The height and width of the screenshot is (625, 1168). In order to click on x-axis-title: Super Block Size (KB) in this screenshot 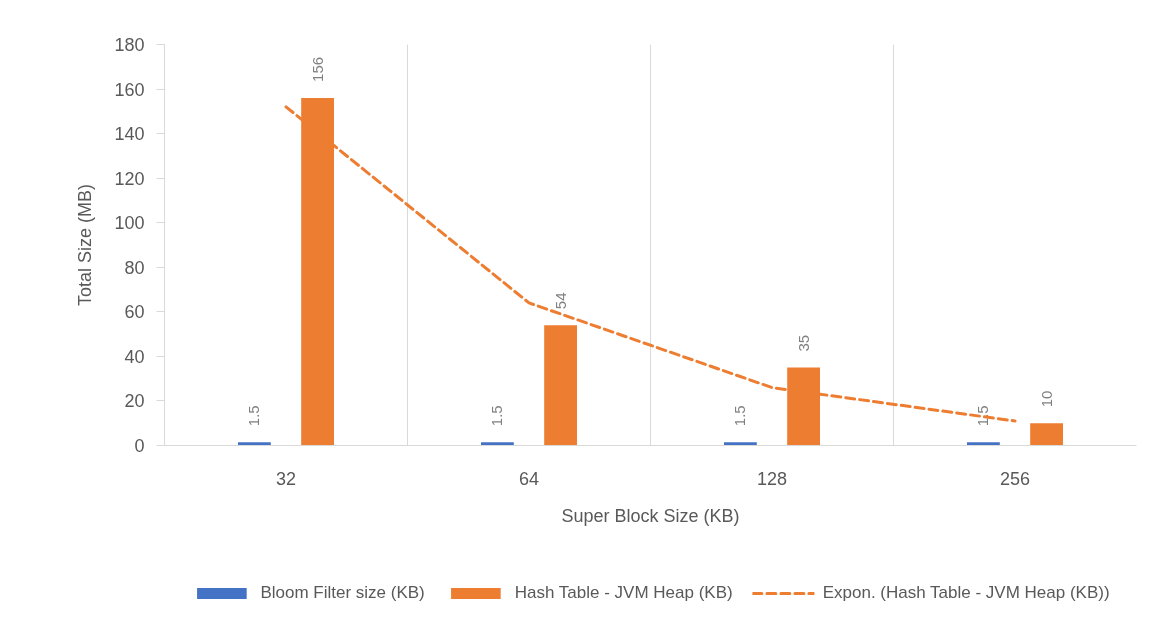, I will do `click(650, 515)`.